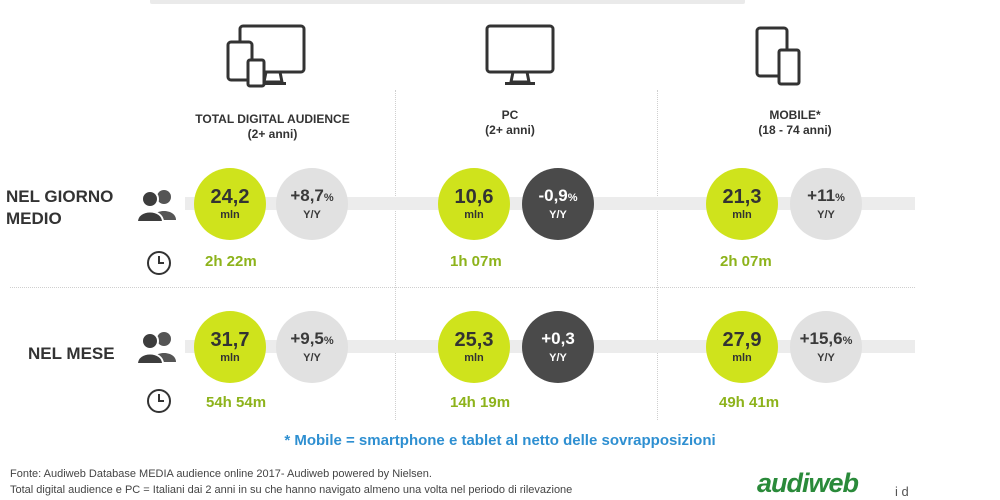 The height and width of the screenshot is (500, 1000). What do you see at coordinates (272, 119) in the screenshot?
I see `column-title-label: TOTAL DIGITAL AUDIENCE` at bounding box center [272, 119].